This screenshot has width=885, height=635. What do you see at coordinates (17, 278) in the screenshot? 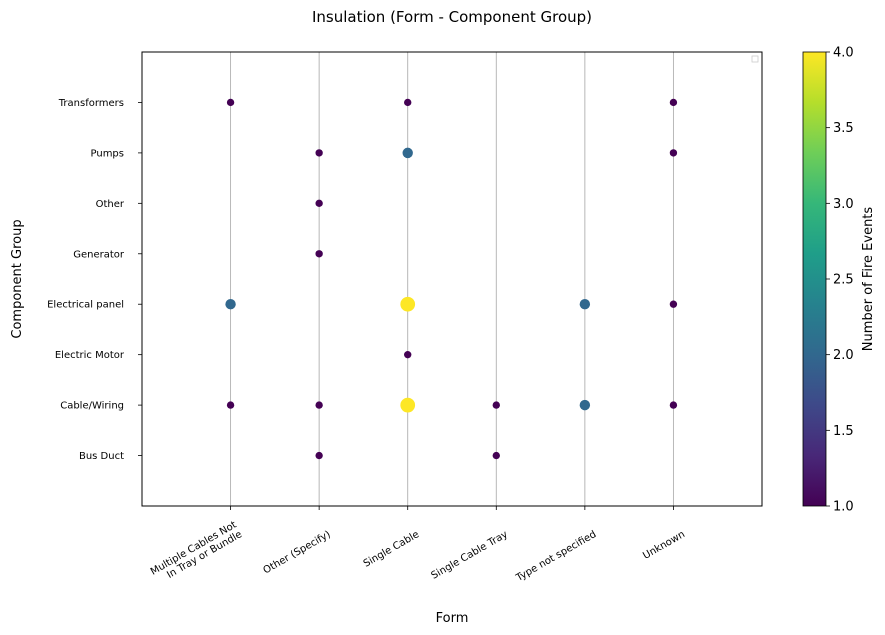
I see `y-axis-label: Component Group` at bounding box center [17, 278].